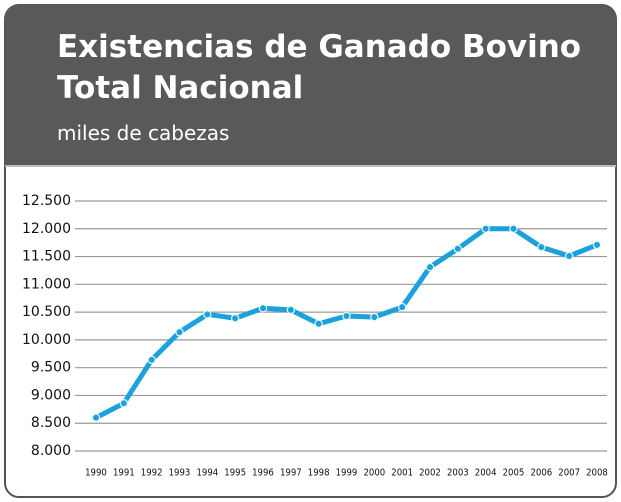 Image resolution: width=621 pixels, height=502 pixels. I want to click on y-tick-label: 9.000, so click(51, 395).